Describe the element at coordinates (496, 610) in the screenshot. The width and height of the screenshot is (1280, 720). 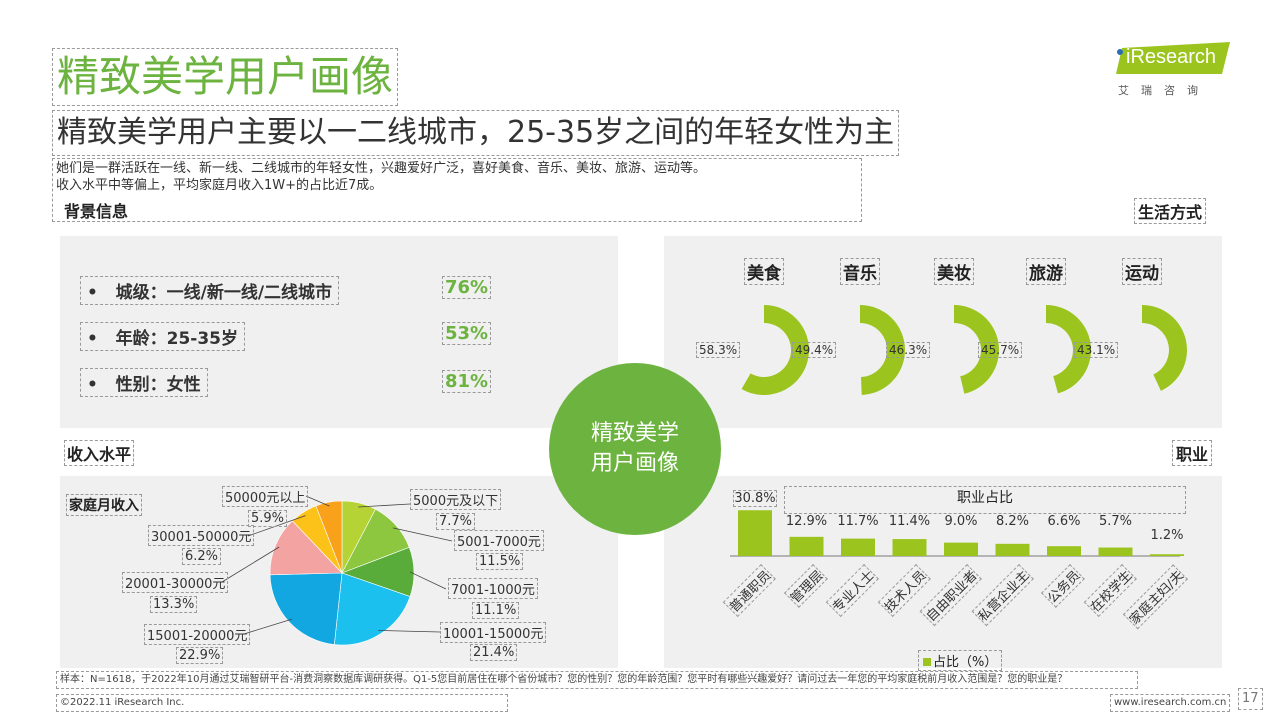
I see `pie-value-label: 11.1%` at that location.